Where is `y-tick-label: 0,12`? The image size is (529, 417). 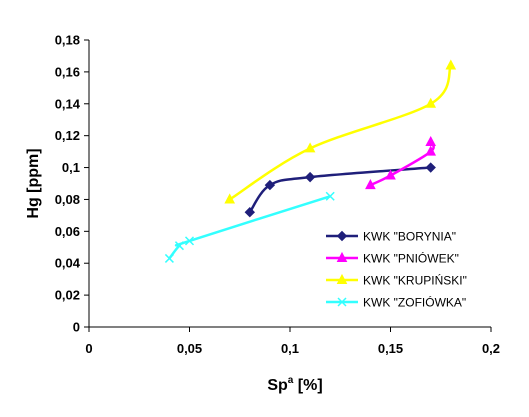 y-tick-label: 0,12 is located at coordinates (67, 135).